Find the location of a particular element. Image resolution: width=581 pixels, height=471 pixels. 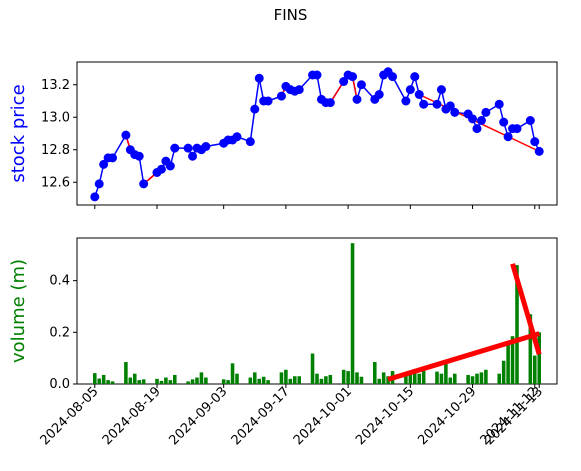

volume-xtick-label: 2024-10-01 is located at coordinates (323, 416).